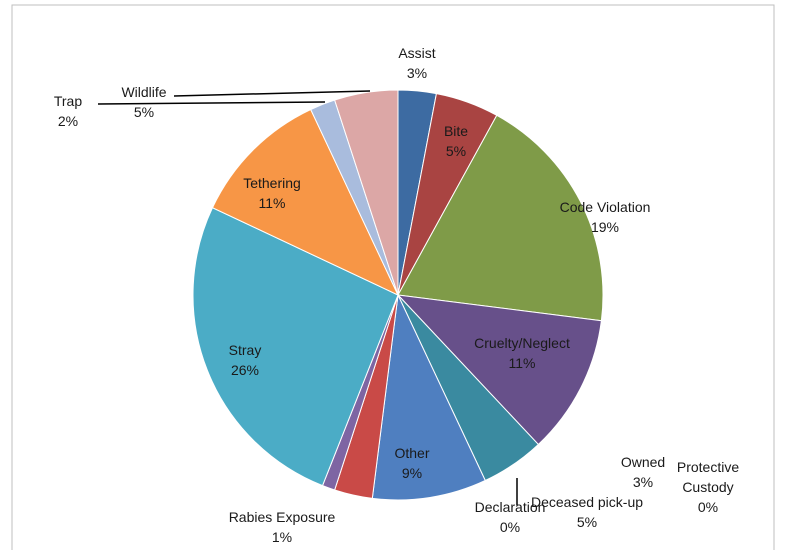 The height and width of the screenshot is (550, 786). What do you see at coordinates (295, 347) in the screenshot?
I see `slice-stray` at bounding box center [295, 347].